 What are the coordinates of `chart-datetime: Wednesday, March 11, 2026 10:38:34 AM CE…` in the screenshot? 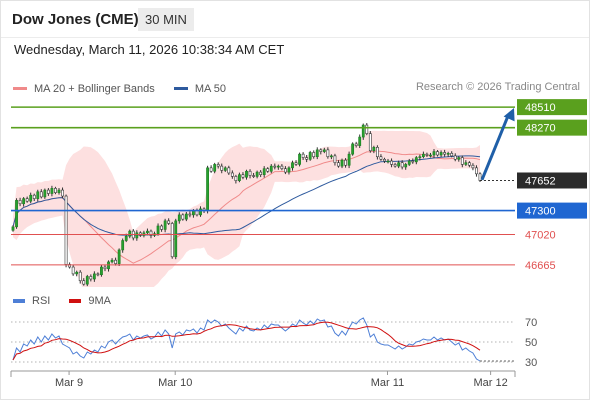 It's located at (149, 49).